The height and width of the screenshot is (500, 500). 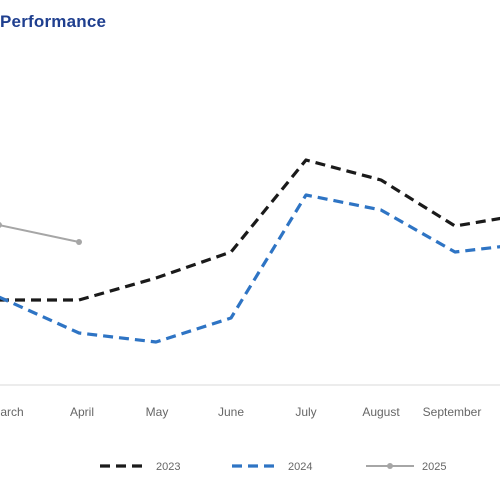 What do you see at coordinates (11, 412) in the screenshot?
I see `x-tick-label: arch` at bounding box center [11, 412].